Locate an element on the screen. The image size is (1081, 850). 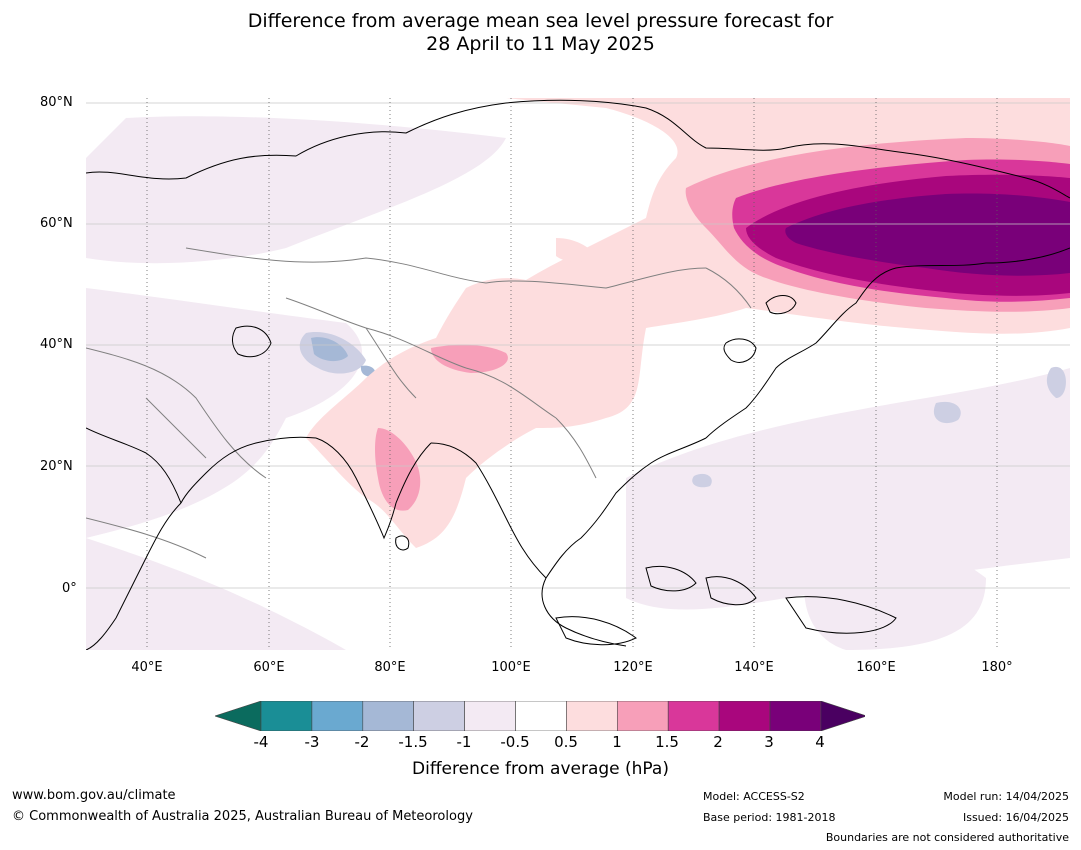
colorbar-svg is located at coordinates (541, 716).